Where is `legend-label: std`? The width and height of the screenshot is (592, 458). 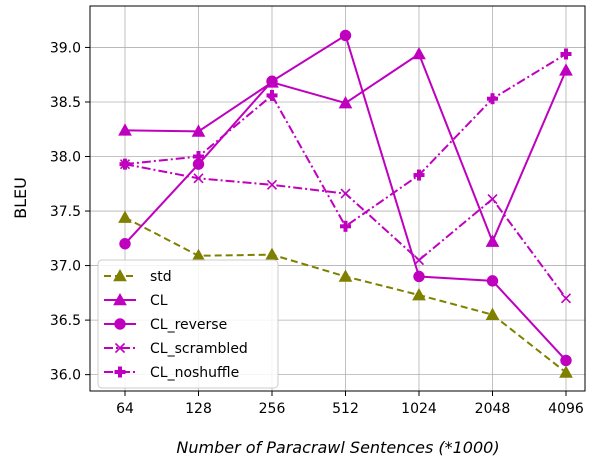
legend-label: std is located at coordinates (161, 277).